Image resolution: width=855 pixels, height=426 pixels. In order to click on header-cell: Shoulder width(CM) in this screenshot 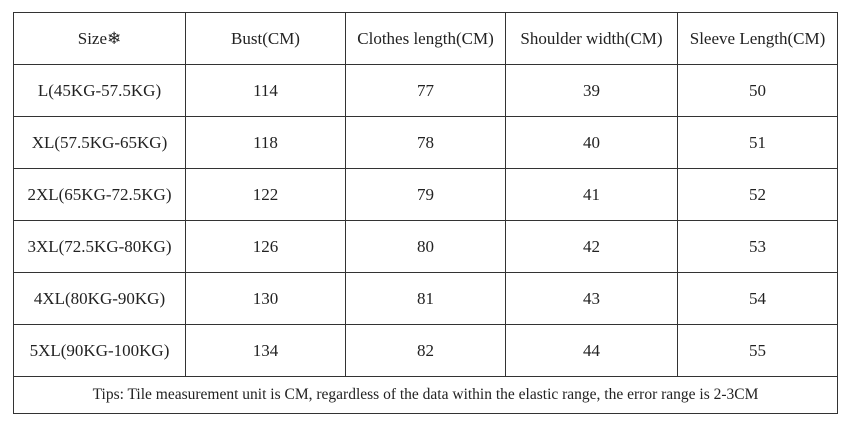, I will do `click(591, 38)`.